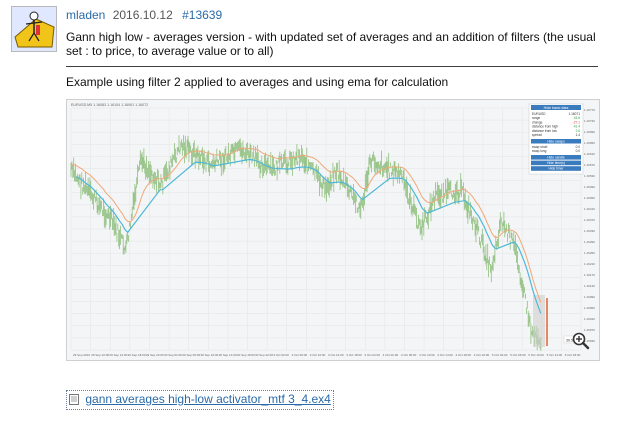  I want to click on panel-row-label: spread, so click(537, 135).